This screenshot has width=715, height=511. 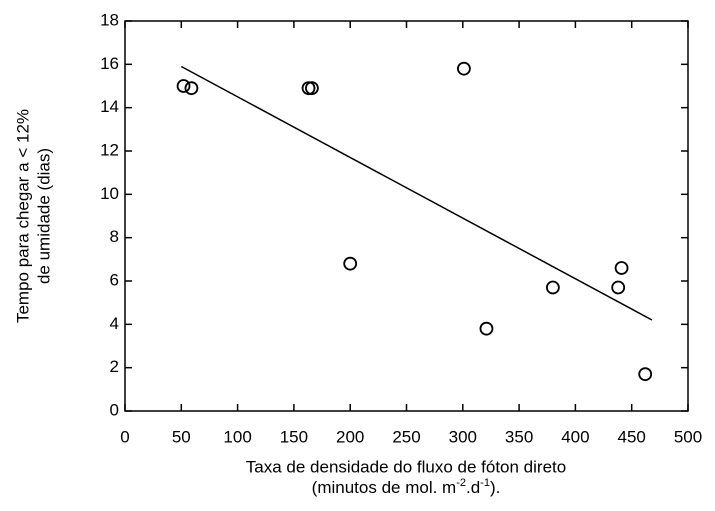 What do you see at coordinates (575, 436) in the screenshot?
I see `x-tick-label: 400` at bounding box center [575, 436].